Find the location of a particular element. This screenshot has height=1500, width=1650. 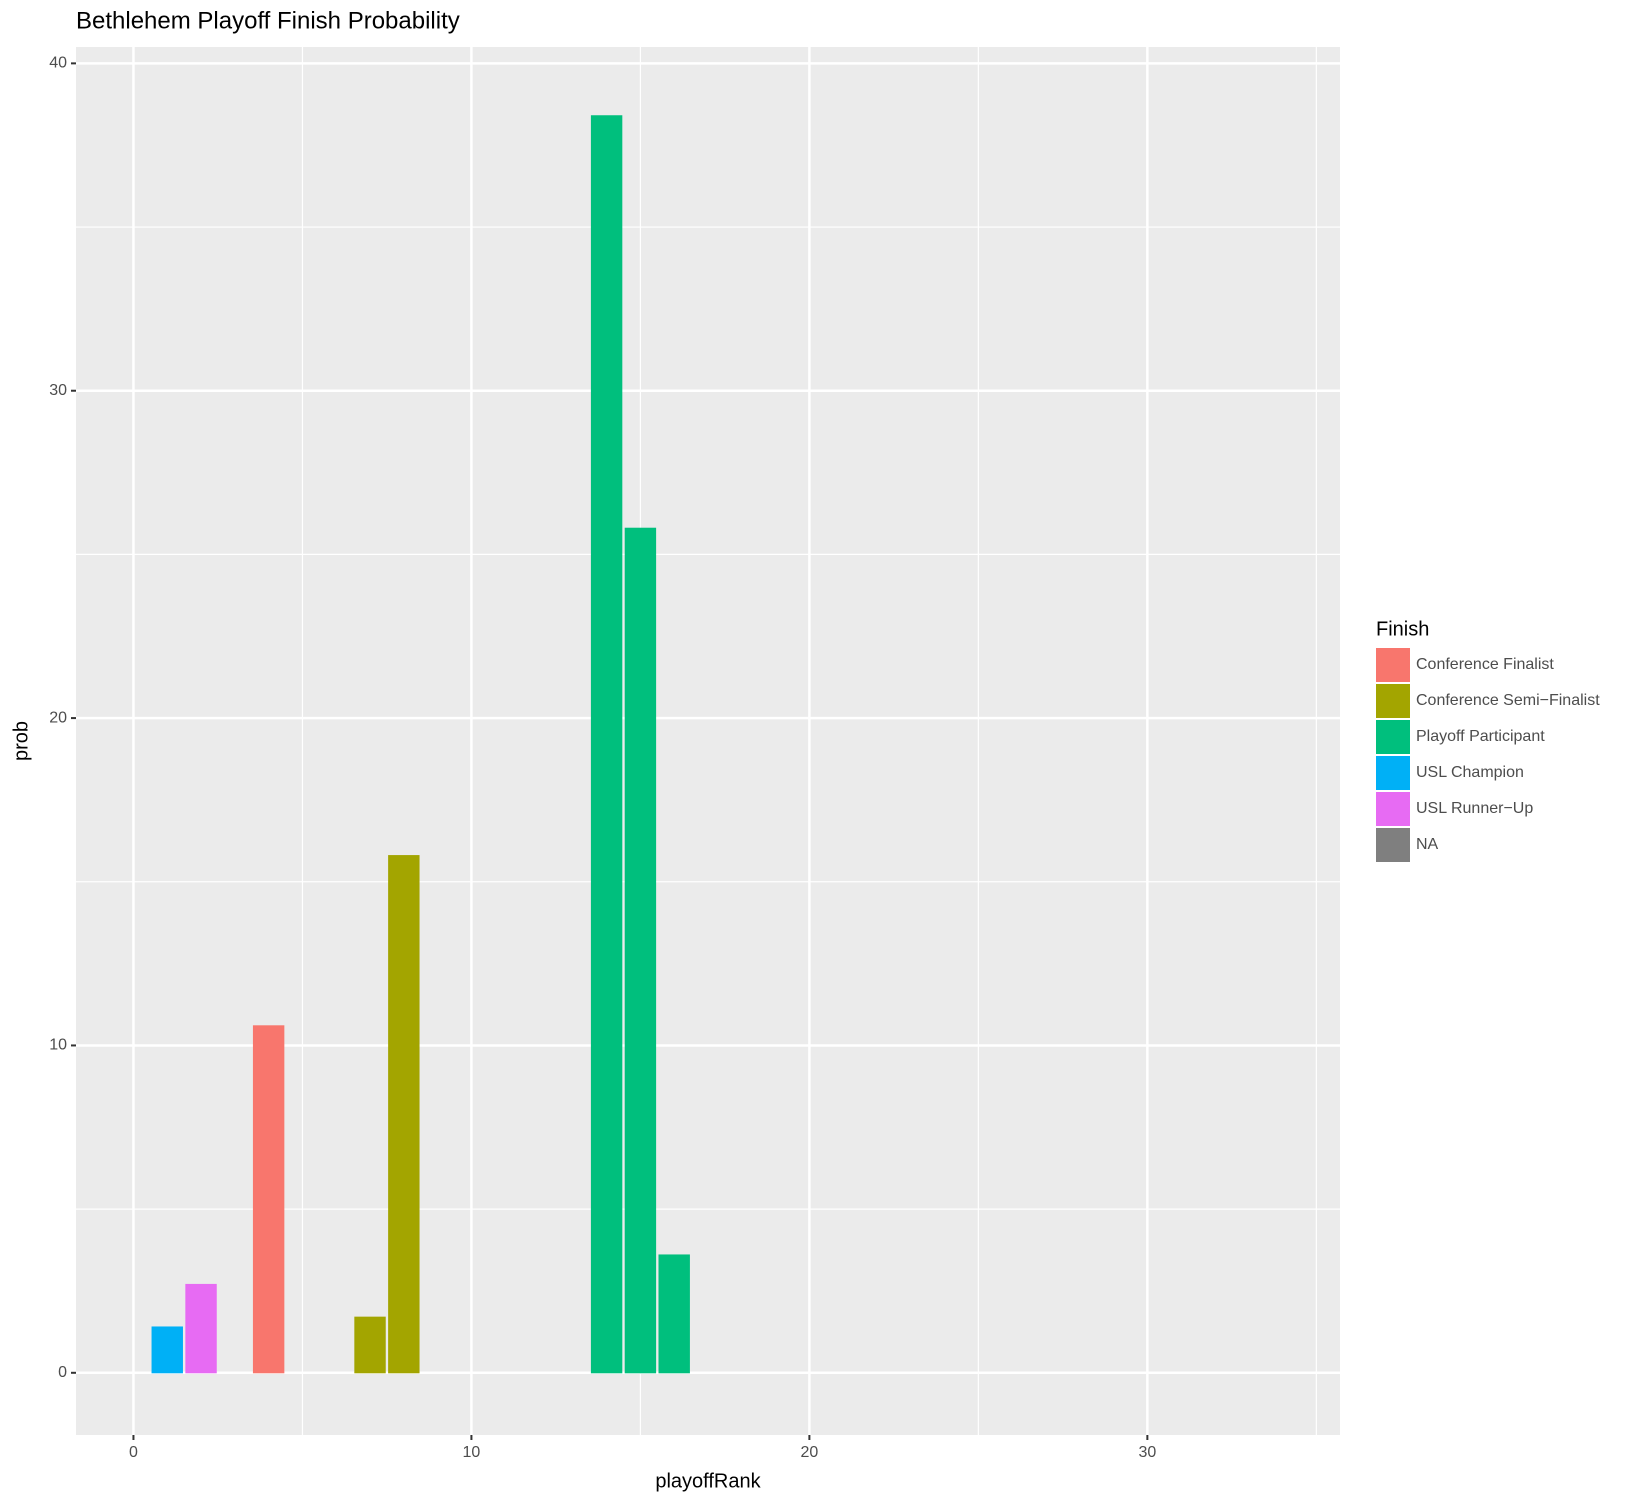

x-tick-label: 0 is located at coordinates (133, 1452).